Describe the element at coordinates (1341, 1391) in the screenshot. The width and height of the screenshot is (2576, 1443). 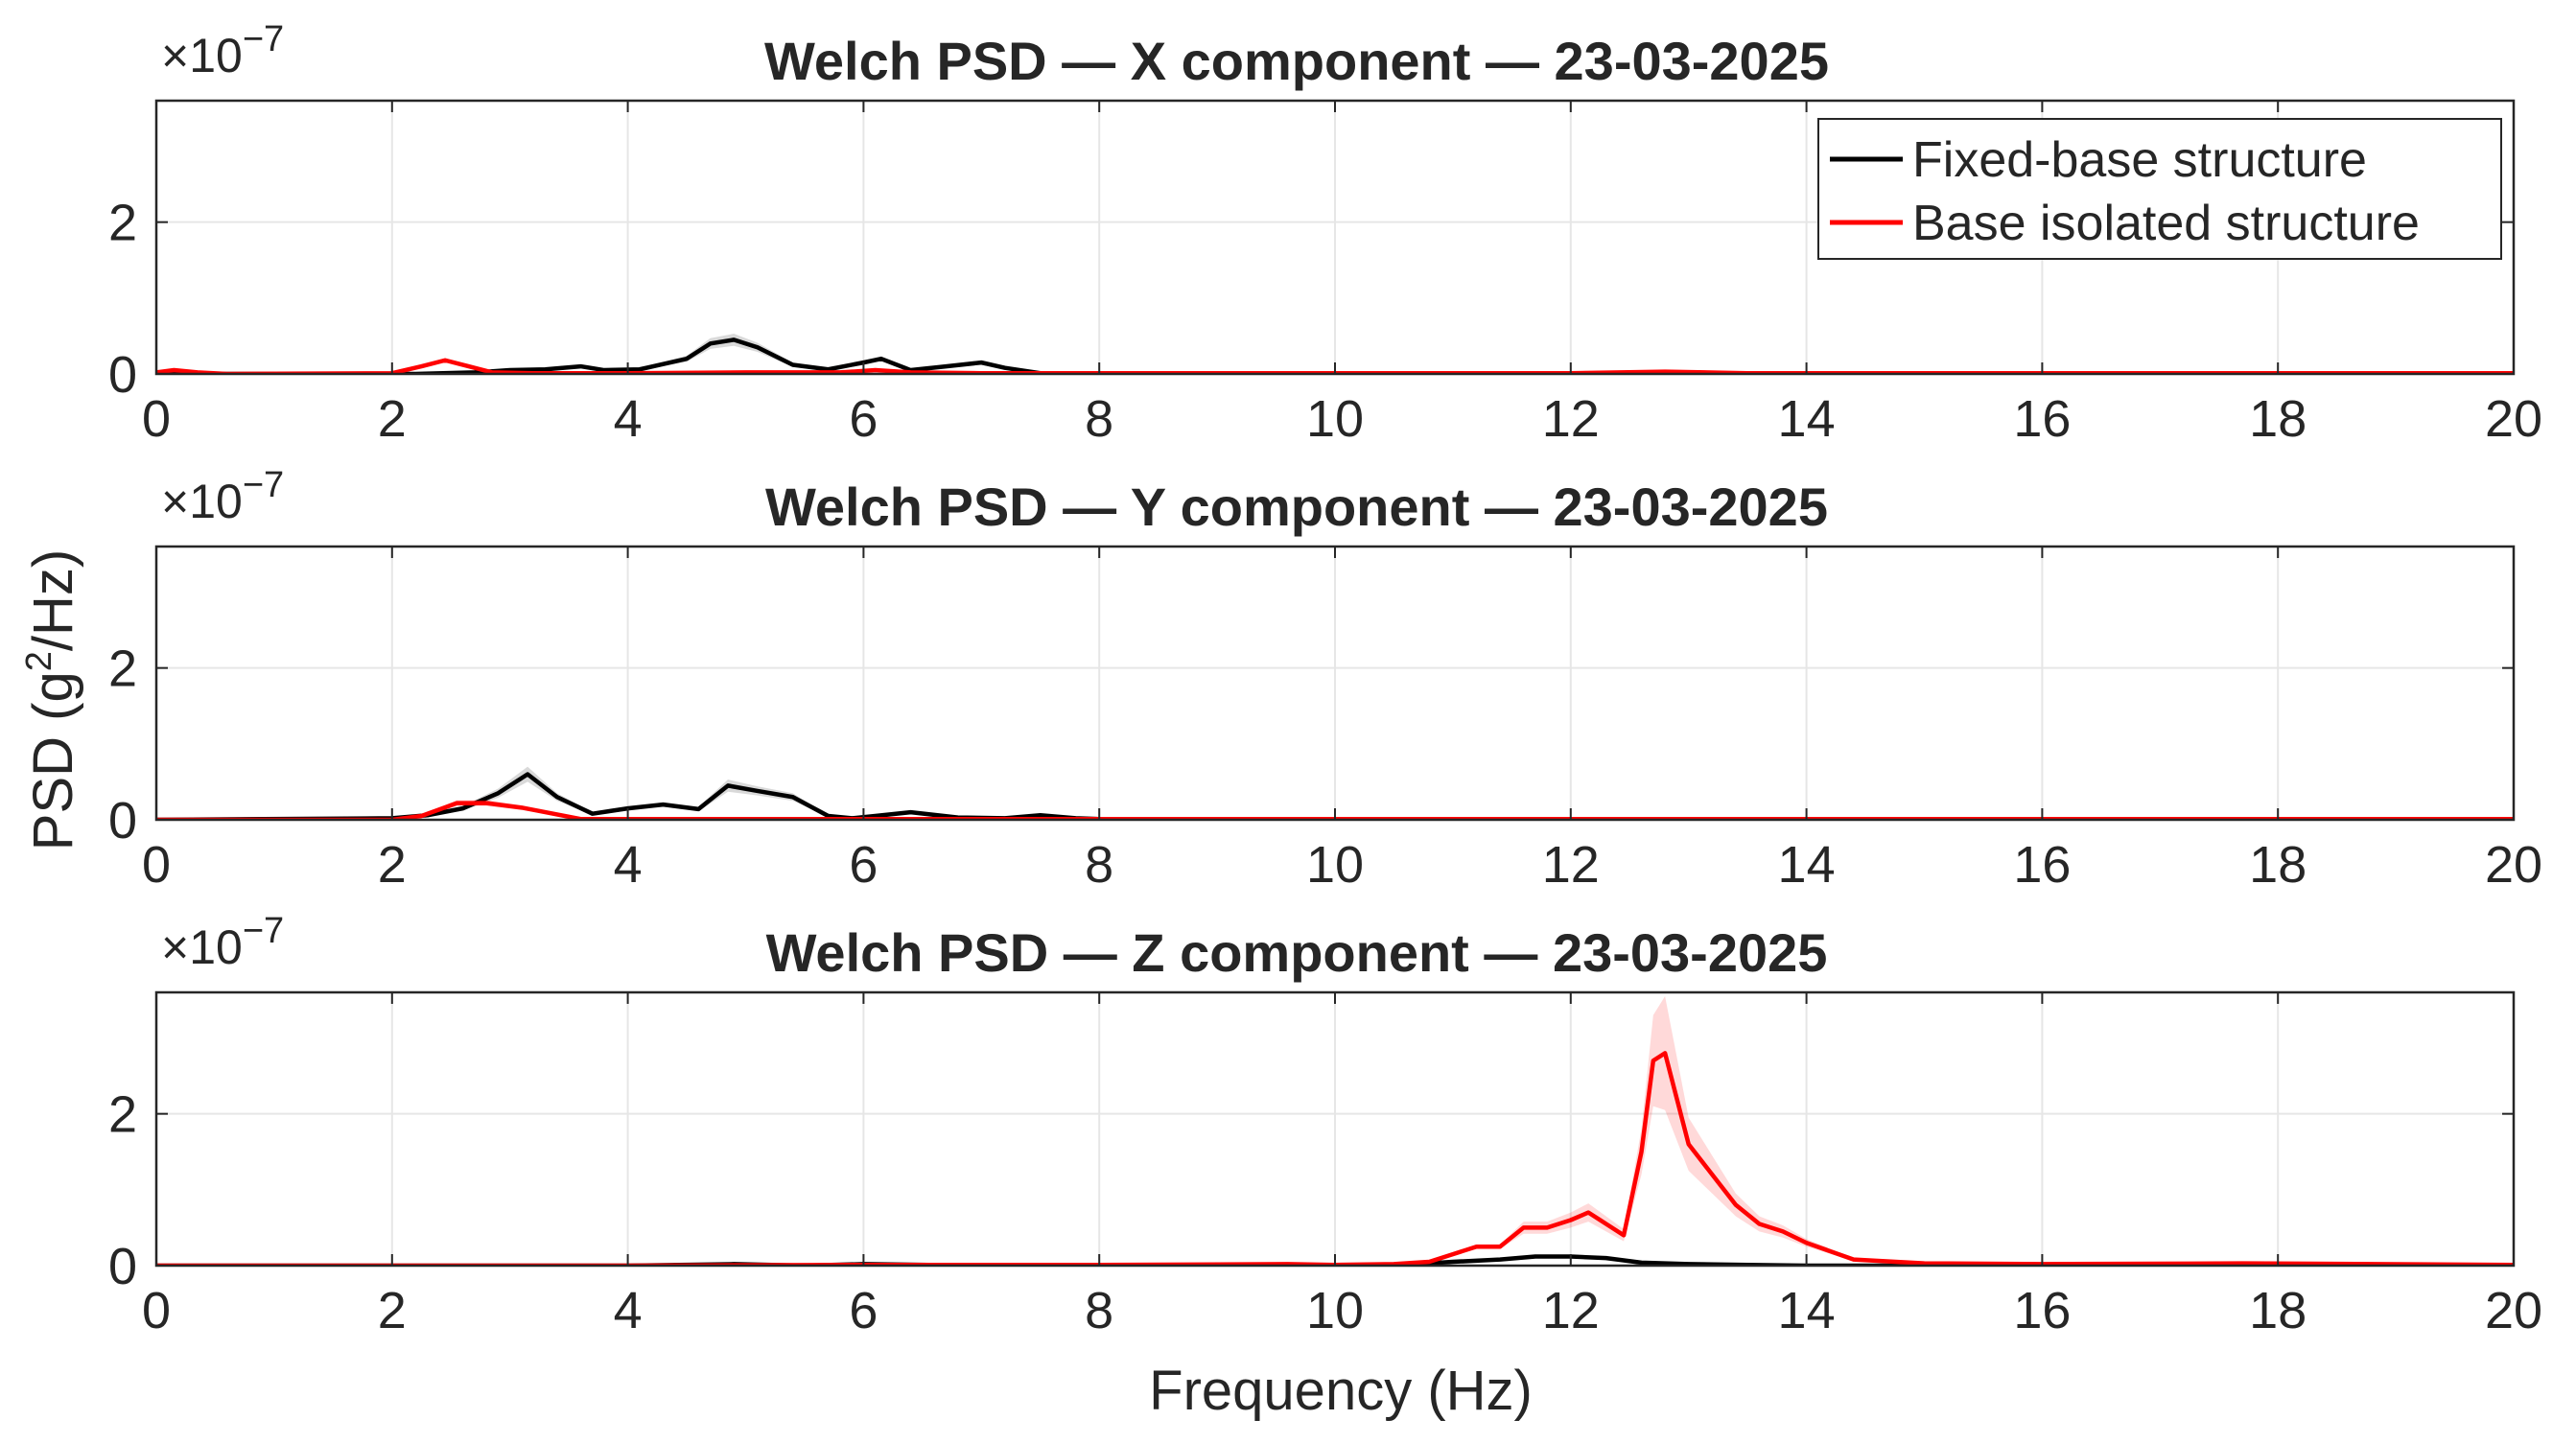
I see `x-axis-label: Frequency (Hz)` at that location.